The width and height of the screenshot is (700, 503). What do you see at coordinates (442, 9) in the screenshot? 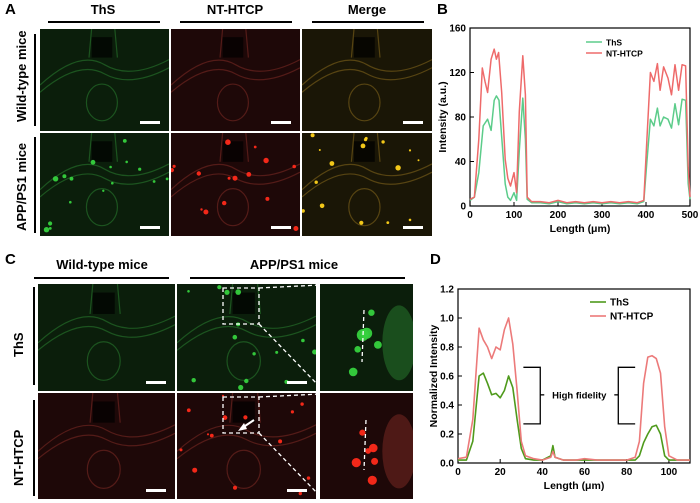
I see `panel-label-b: B` at bounding box center [442, 9].